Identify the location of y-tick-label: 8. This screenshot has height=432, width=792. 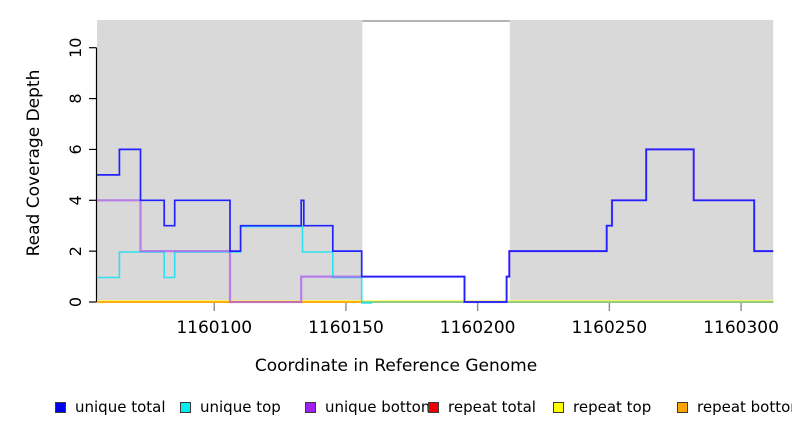
(75, 98).